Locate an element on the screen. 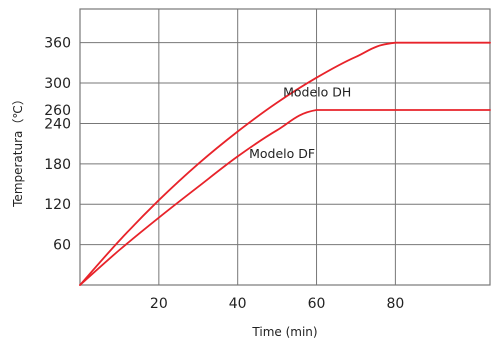  x-tick-label-60: 60 is located at coordinates (317, 304).